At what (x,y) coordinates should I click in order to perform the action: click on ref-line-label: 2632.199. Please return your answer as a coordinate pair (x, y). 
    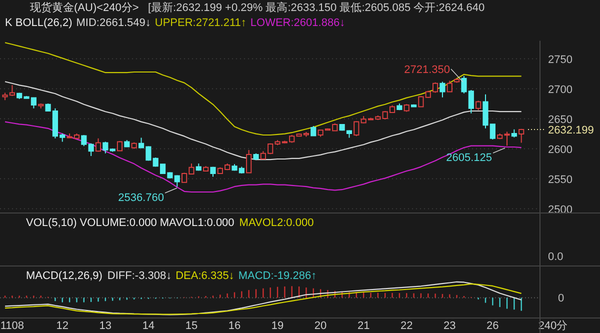
    Looking at the image, I should click on (571, 130).